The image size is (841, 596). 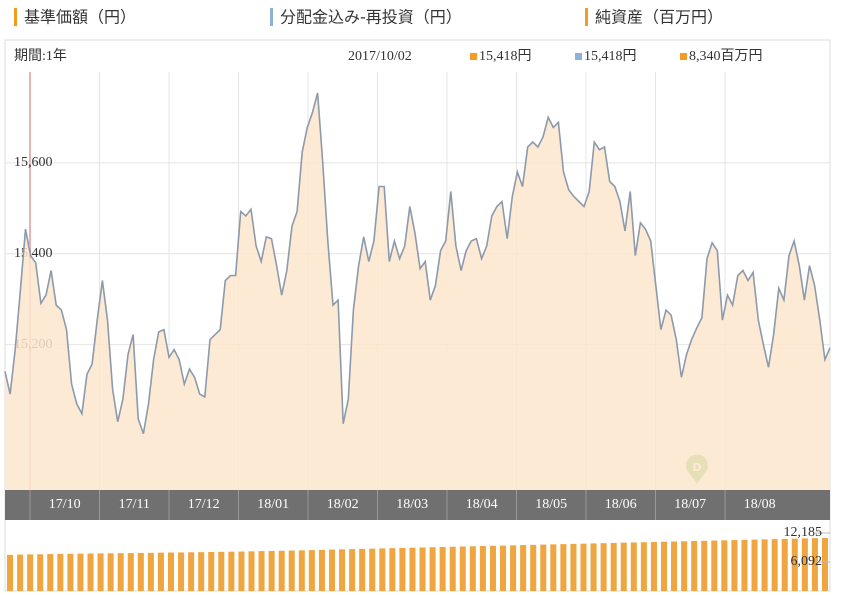 What do you see at coordinates (616, 56) in the screenshot?
I see `readouts: 15,418円 15,418円 8,340百万円` at bounding box center [616, 56].